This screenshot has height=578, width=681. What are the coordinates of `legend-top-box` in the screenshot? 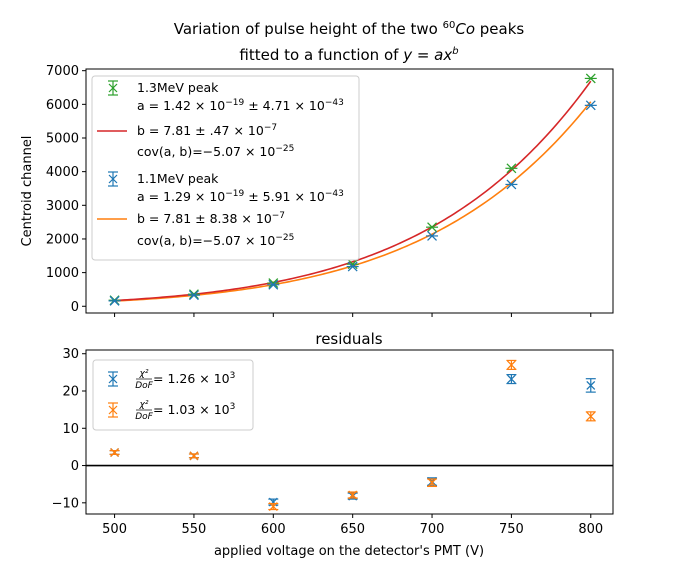 It's located at (225, 168).